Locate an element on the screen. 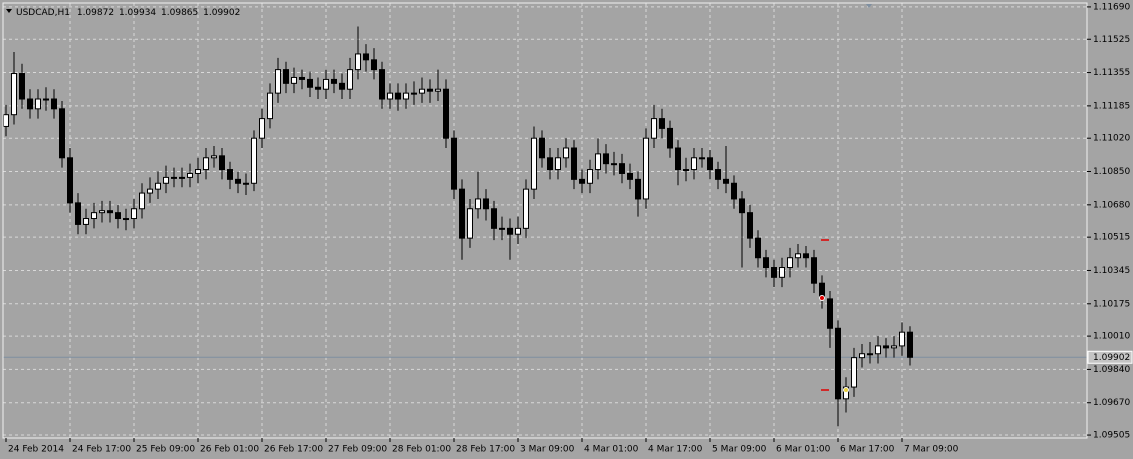  y-tick-label: 1.10010 is located at coordinates (1111, 337).